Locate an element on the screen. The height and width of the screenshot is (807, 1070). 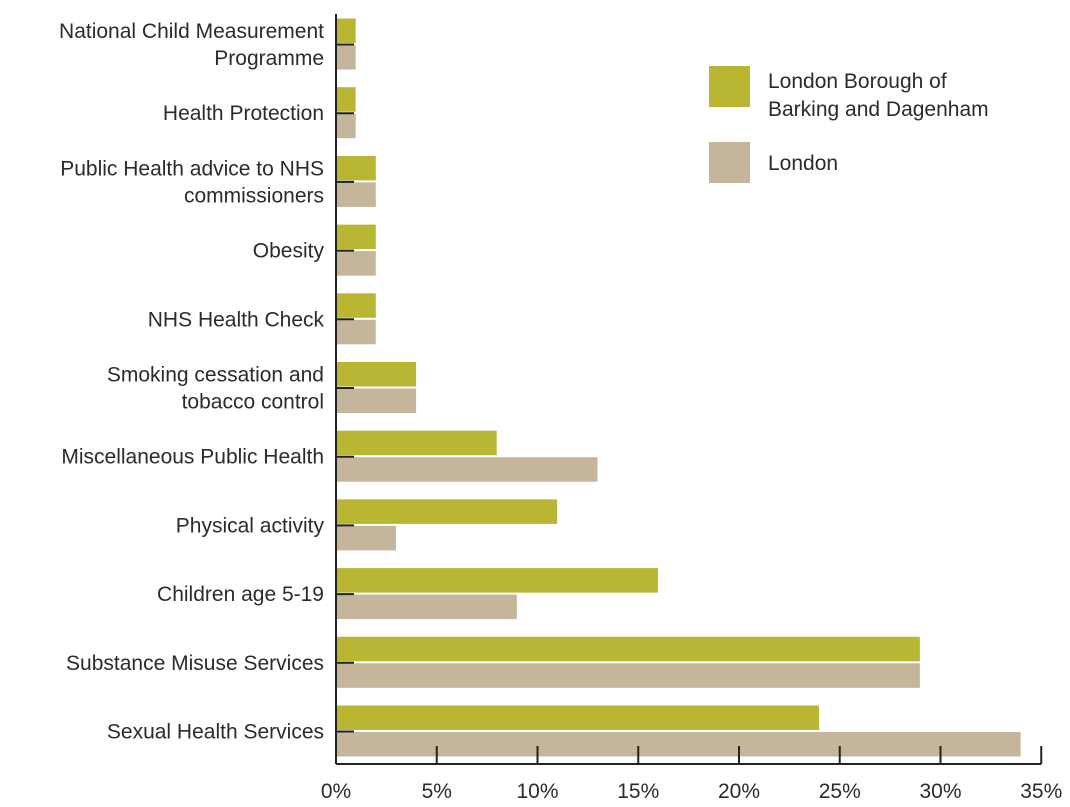
category-label: Public Health advice to NHS is located at coordinates (192, 168).